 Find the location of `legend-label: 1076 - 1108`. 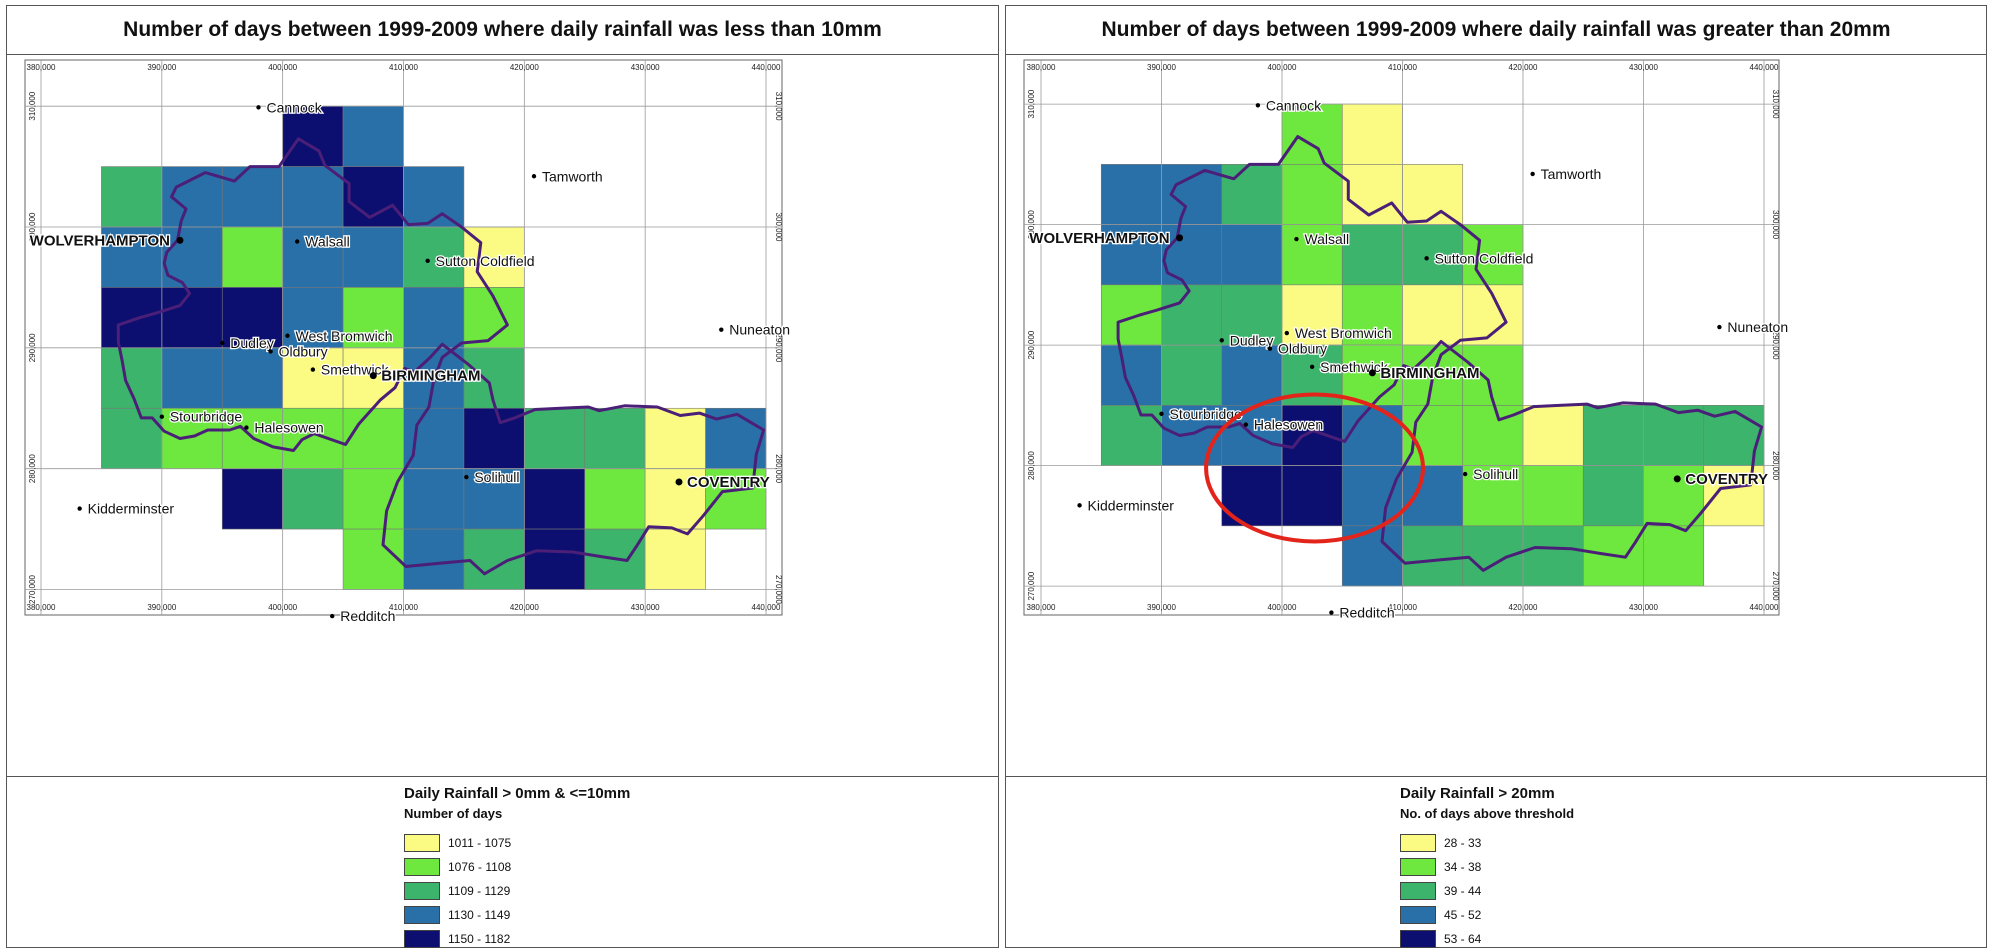

legend-label: 1076 - 1108 is located at coordinates (480, 867).